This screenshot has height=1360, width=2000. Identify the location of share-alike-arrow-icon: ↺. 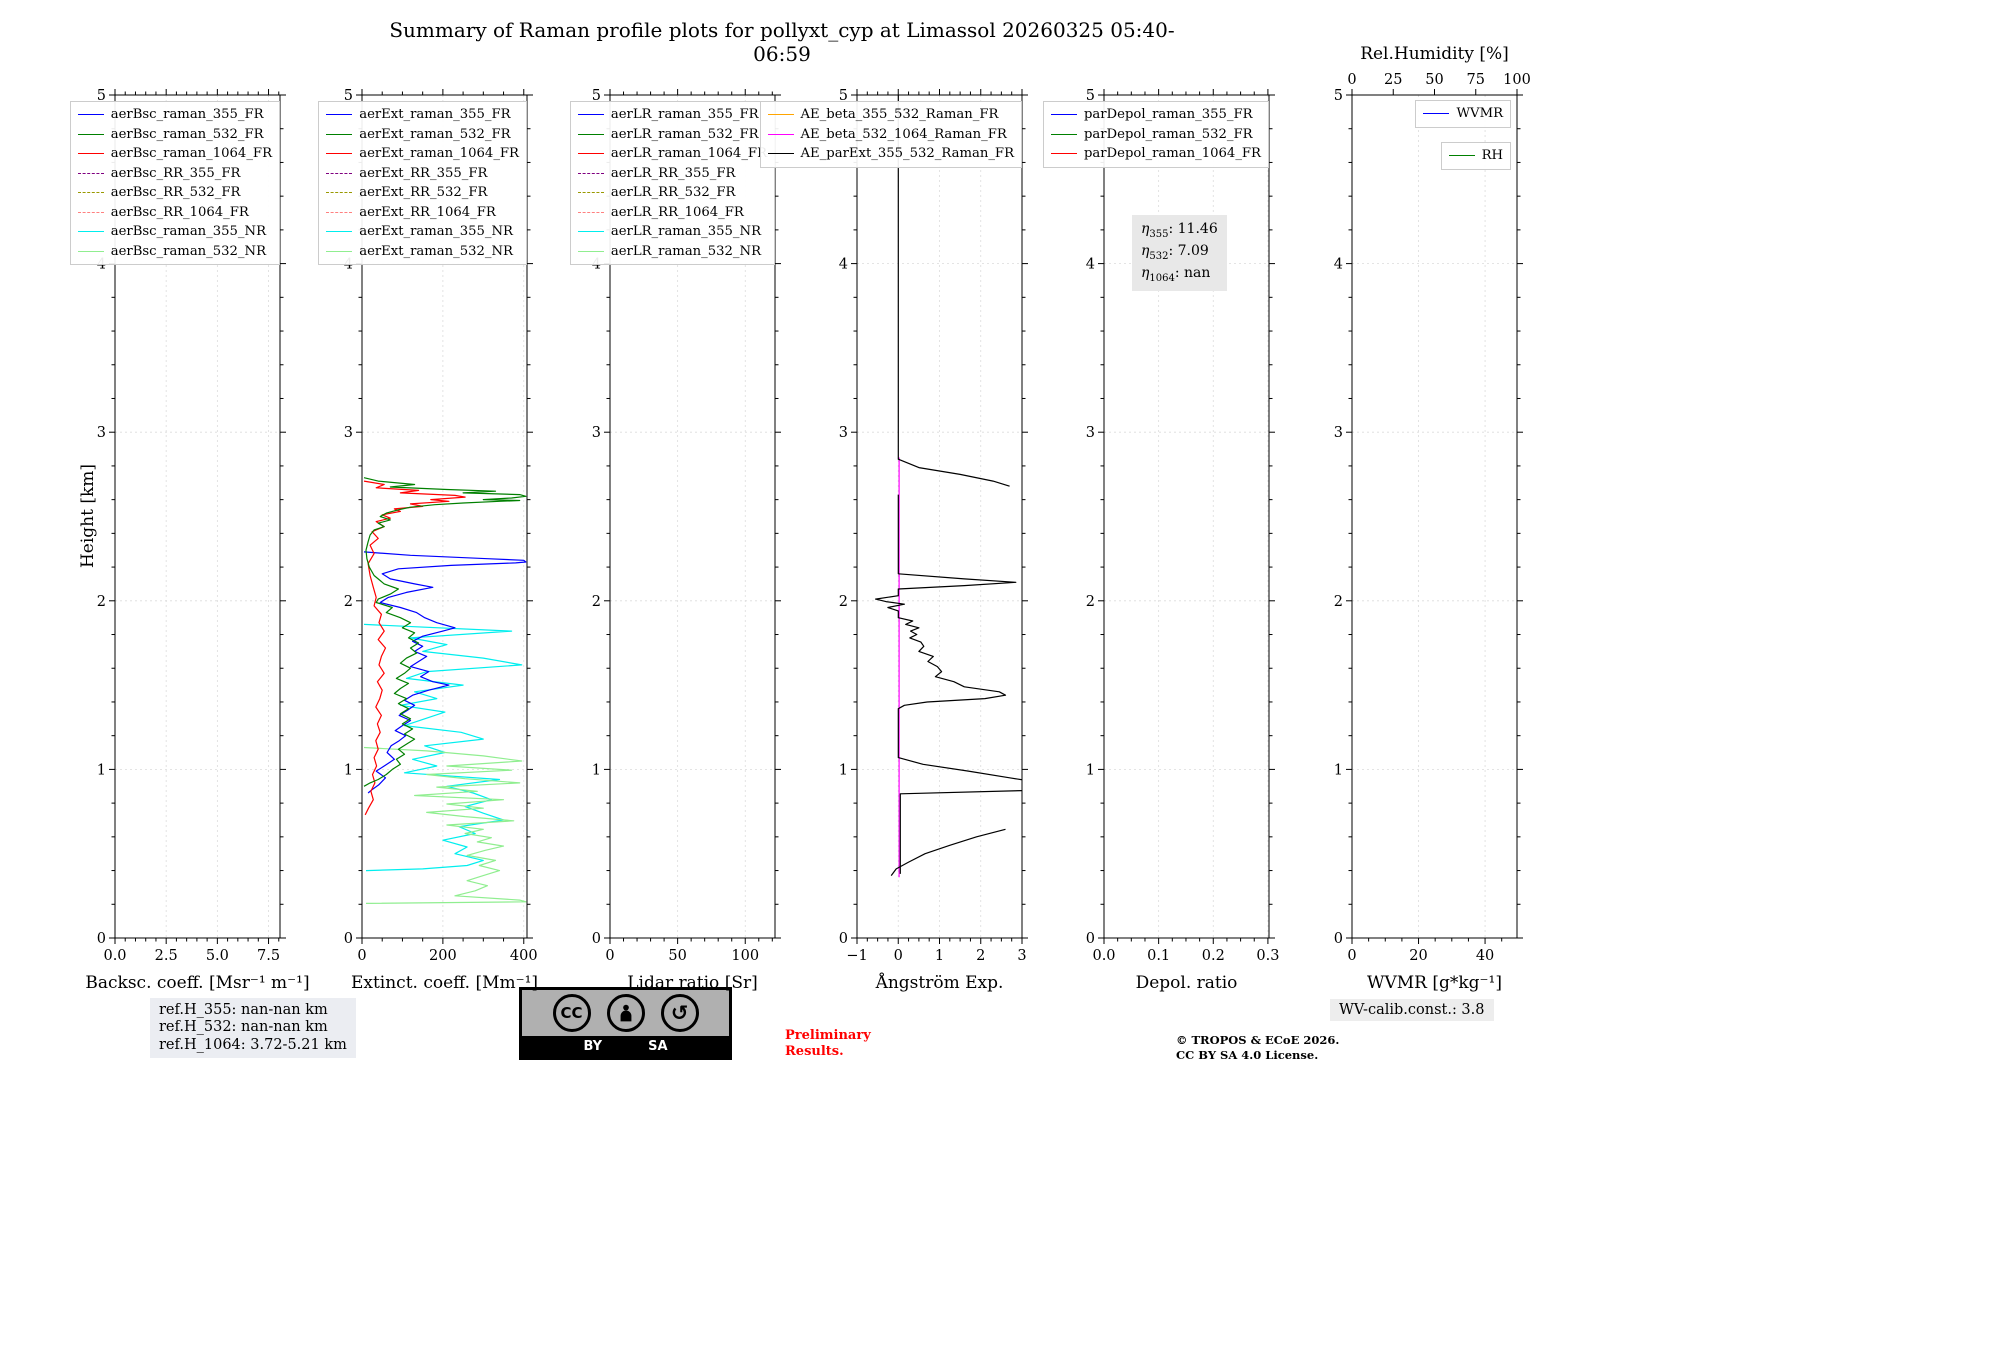
(679, 1013).